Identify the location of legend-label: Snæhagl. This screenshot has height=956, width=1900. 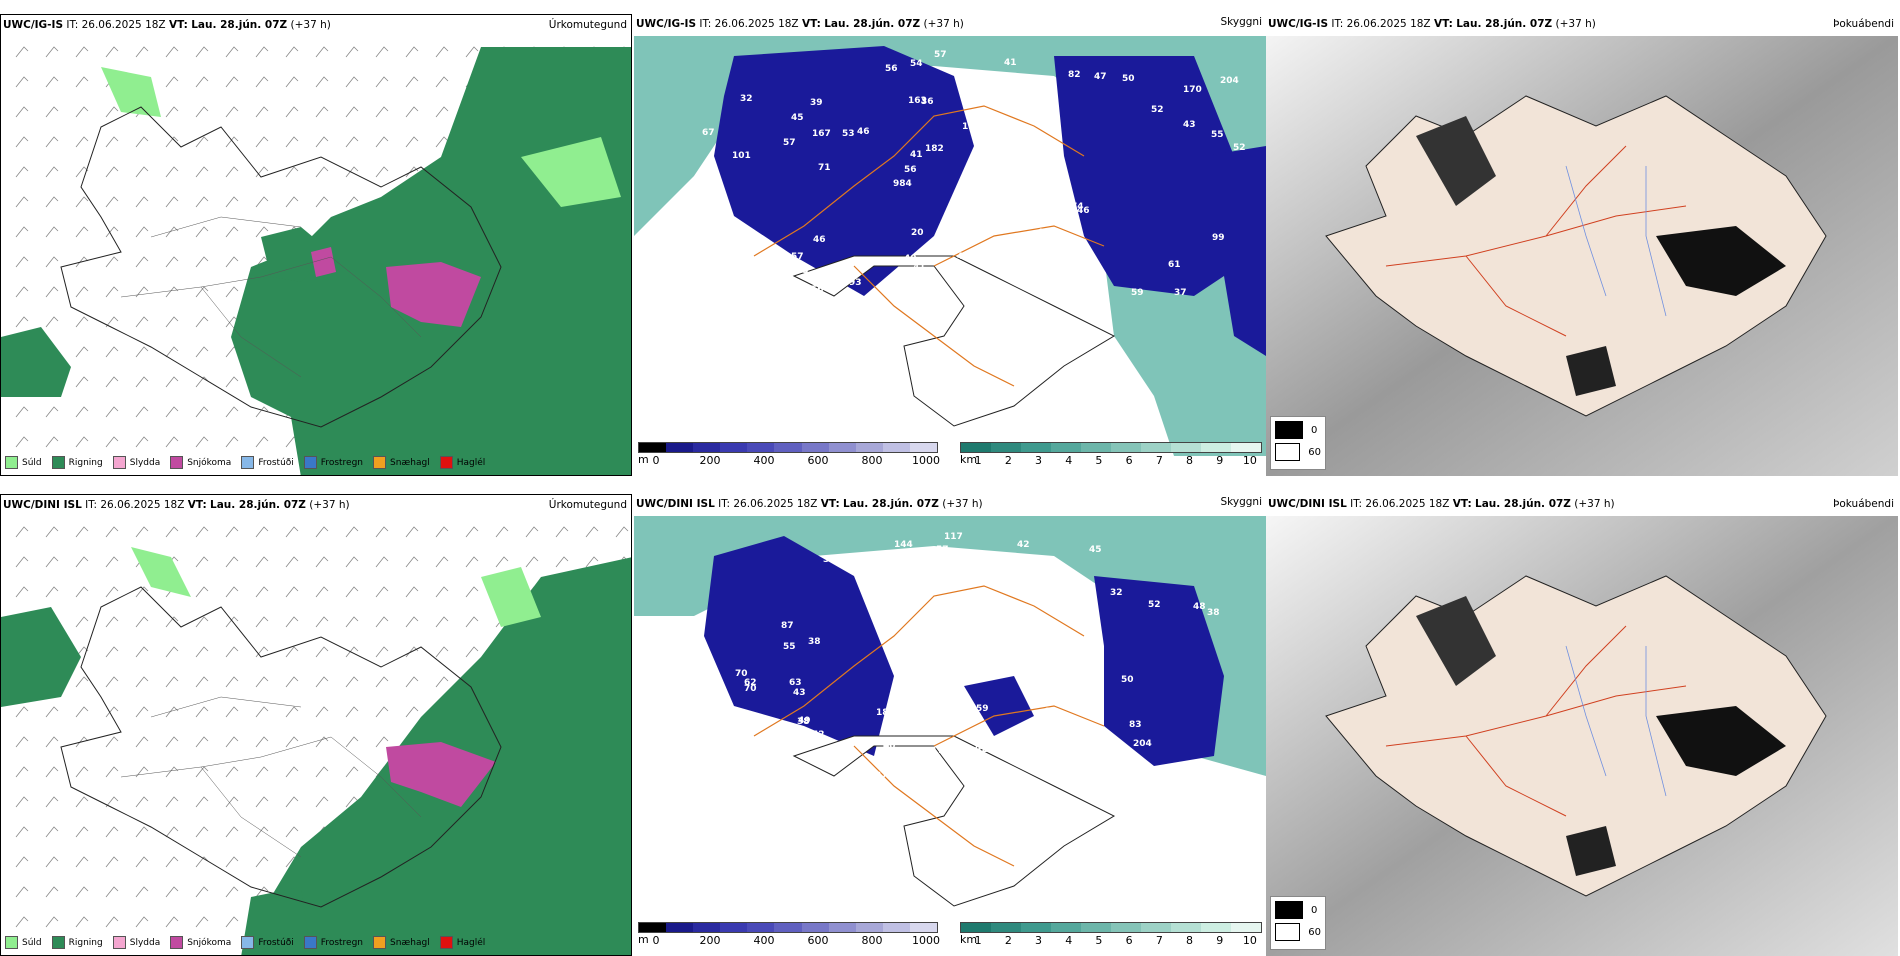
(410, 462).